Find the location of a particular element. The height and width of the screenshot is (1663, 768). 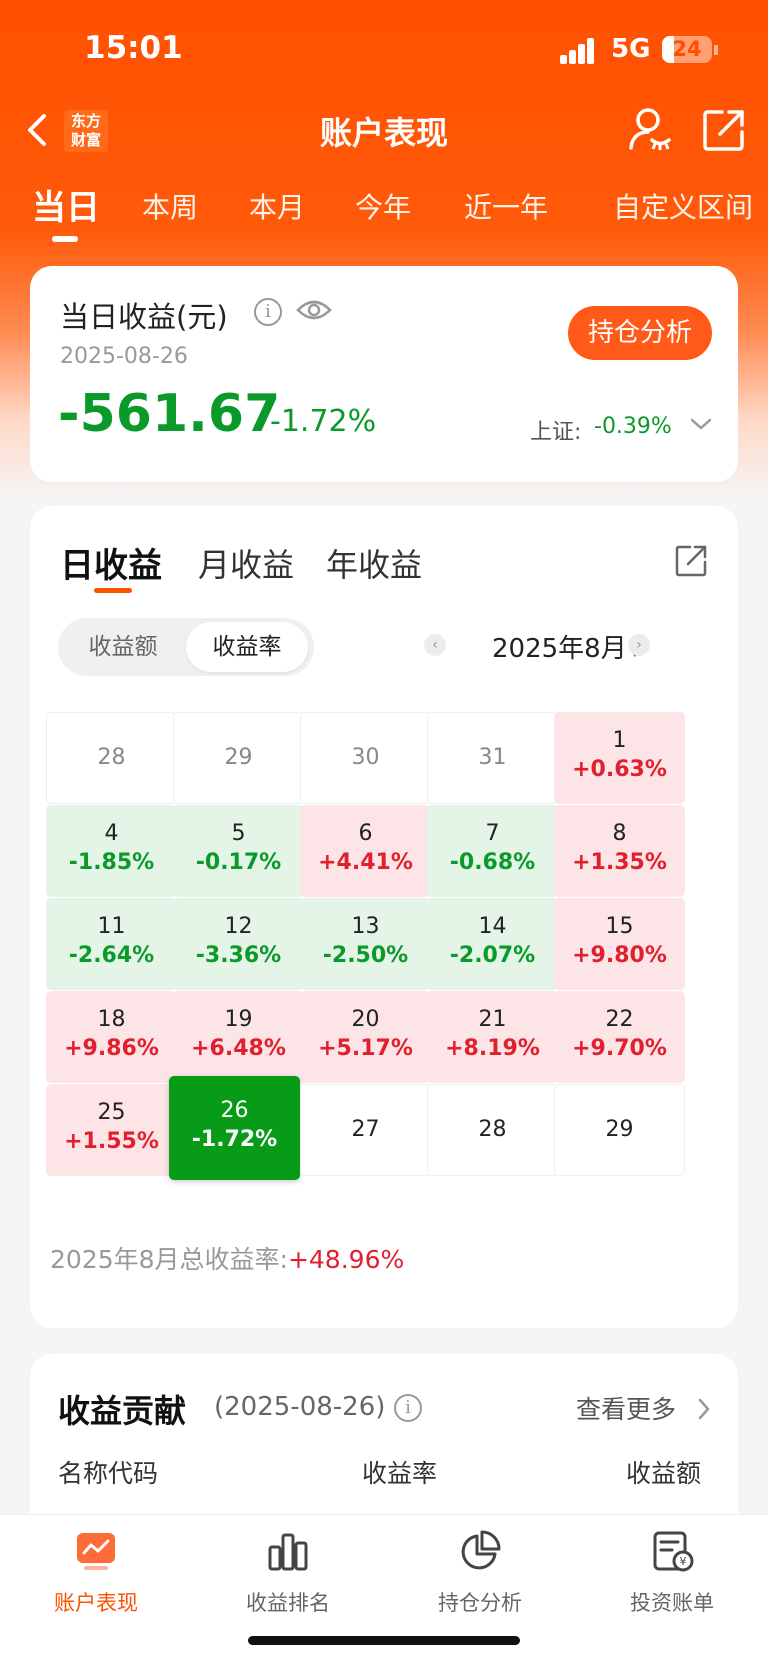

toggle-profit-amount: 收益额 is located at coordinates (123, 647).